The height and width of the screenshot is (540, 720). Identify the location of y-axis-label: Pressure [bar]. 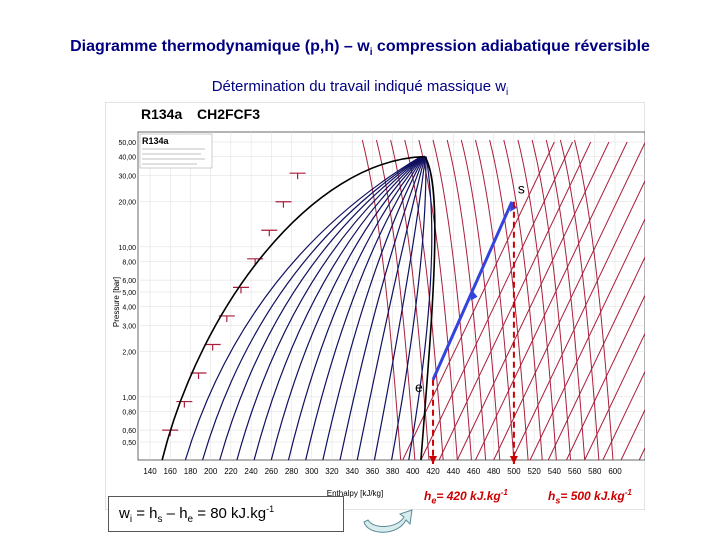
(116, 302).